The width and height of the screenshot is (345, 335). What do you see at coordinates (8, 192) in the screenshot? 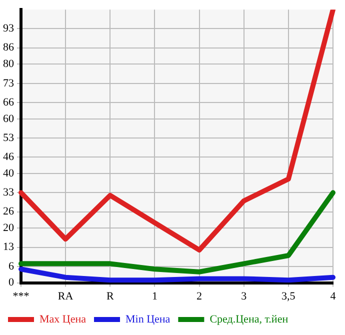
I see `y-tick-label: 33` at bounding box center [8, 192].